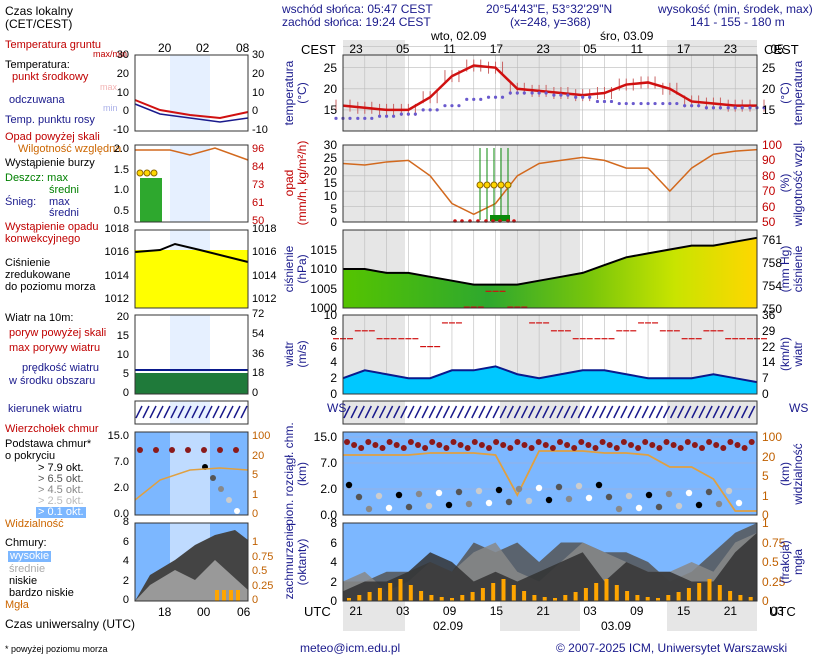 The image size is (820, 660). I want to click on legend-tick-right: 50, so click(258, 221).